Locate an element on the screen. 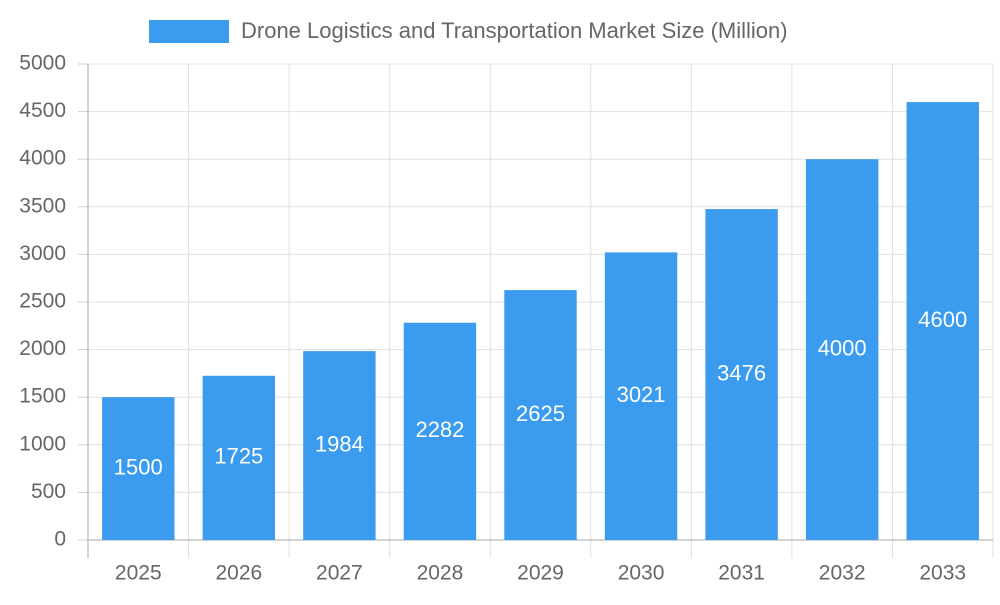 This screenshot has width=1000, height=605. value-label: 1984 is located at coordinates (339, 443).